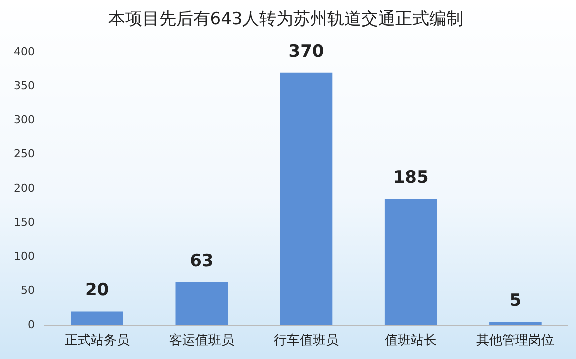 The image size is (576, 359). Describe the element at coordinates (24, 51) in the screenshot. I see `y-tick-label: 400` at that location.